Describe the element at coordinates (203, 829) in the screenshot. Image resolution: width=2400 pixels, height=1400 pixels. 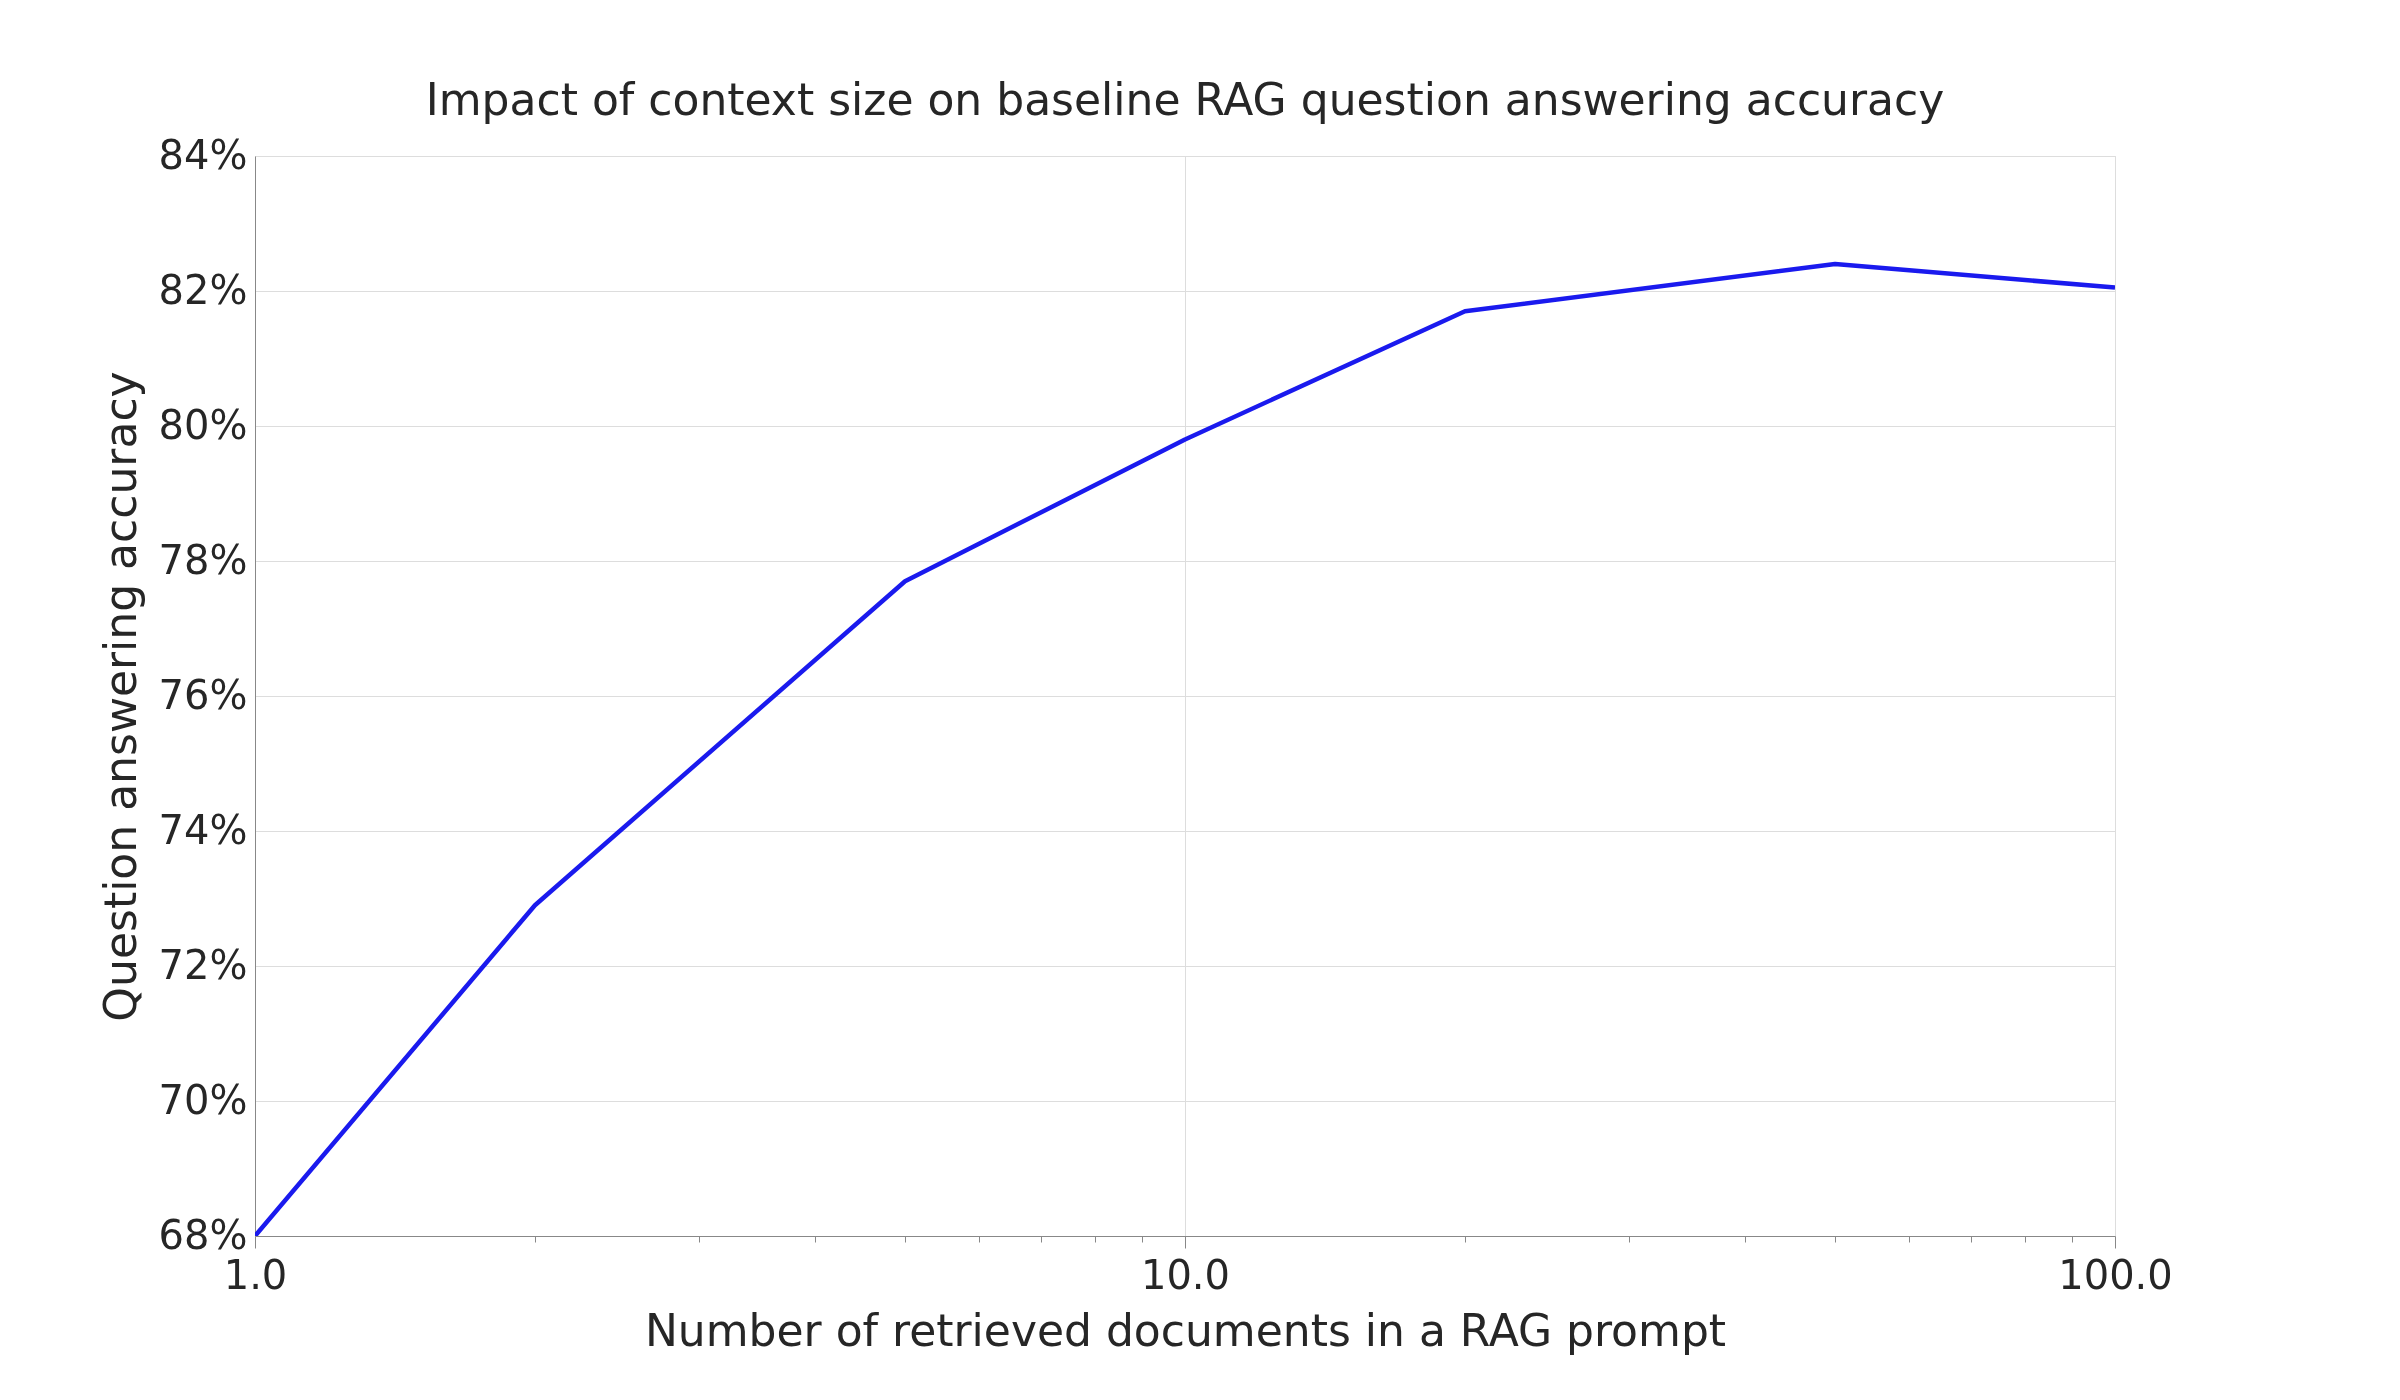
I see `y-tick-label: 74%` at that location.